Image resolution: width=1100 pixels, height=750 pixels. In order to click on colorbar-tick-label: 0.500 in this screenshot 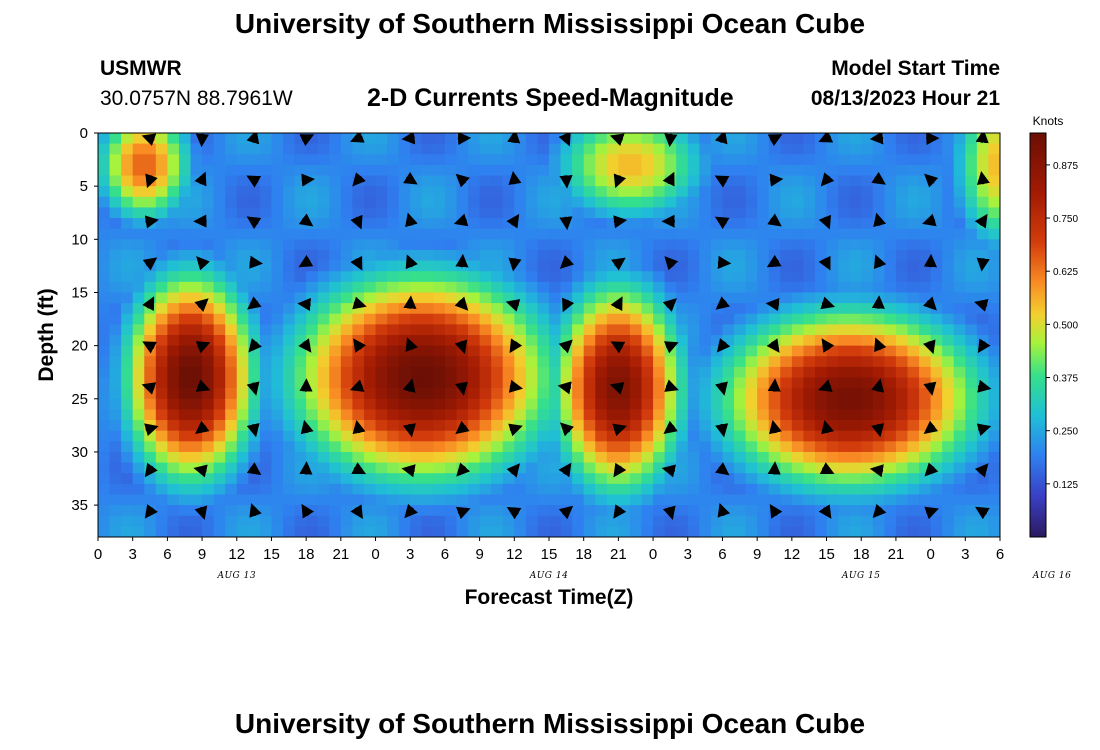, I will do `click(1065, 325)`.